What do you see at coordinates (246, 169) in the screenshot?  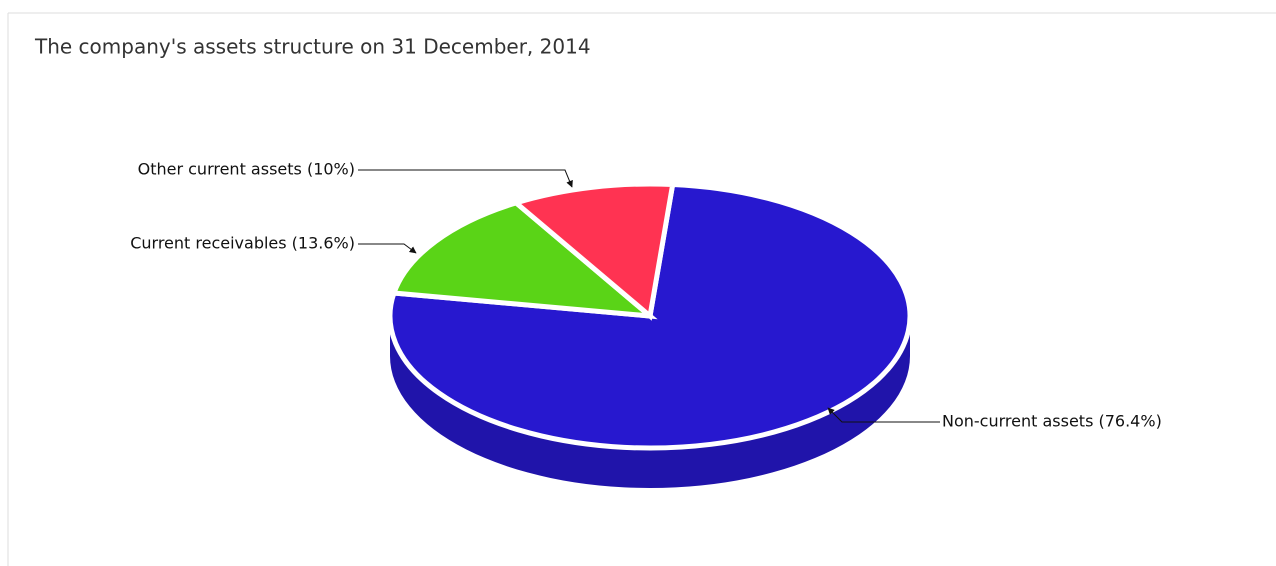 I see `slice-label: Other current assets (10%)` at bounding box center [246, 169].